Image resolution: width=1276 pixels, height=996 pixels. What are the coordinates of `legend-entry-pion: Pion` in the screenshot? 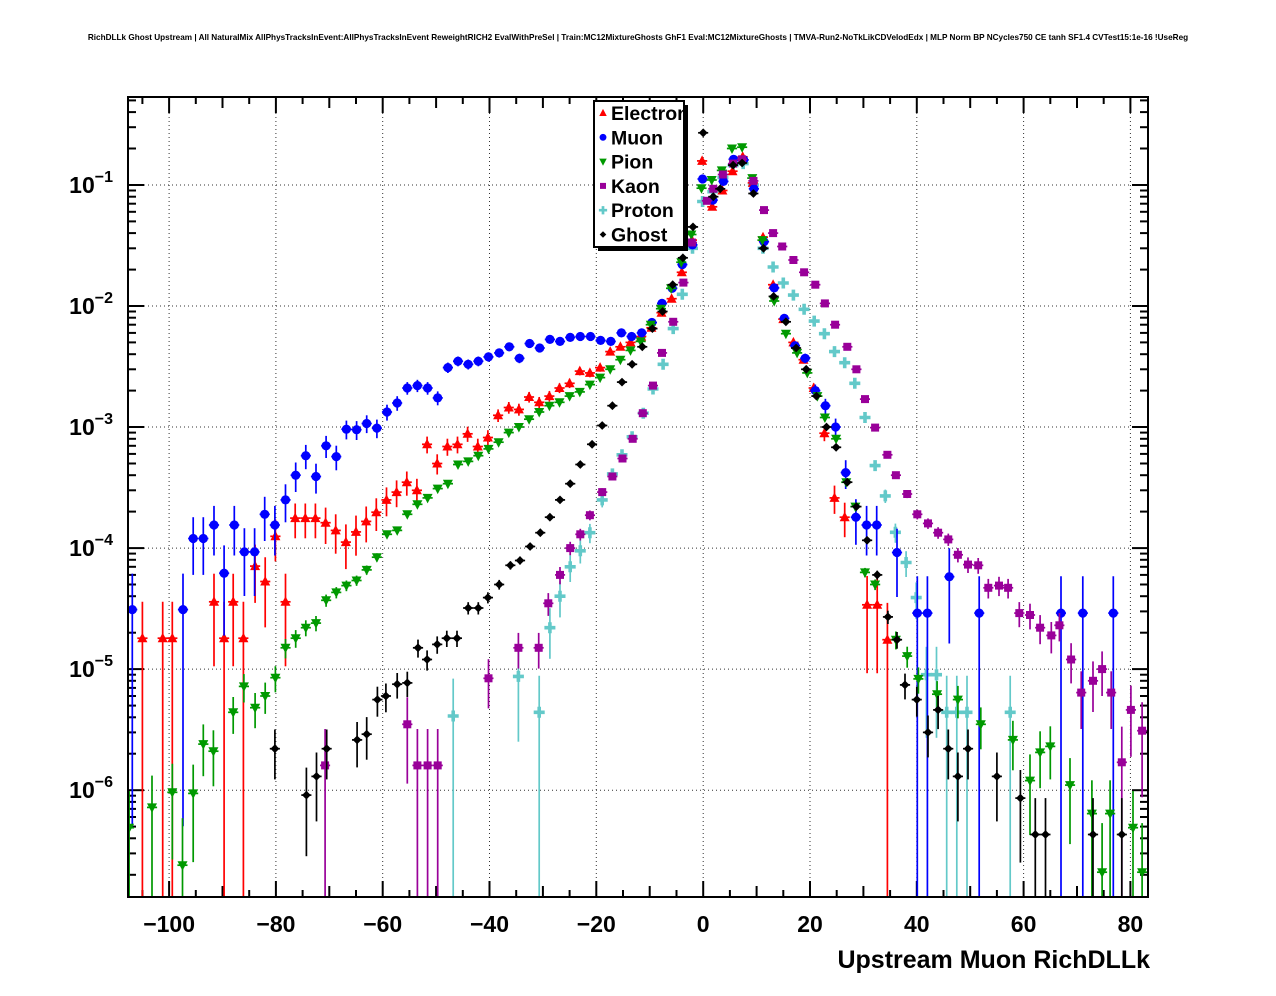 It's located at (626, 163).